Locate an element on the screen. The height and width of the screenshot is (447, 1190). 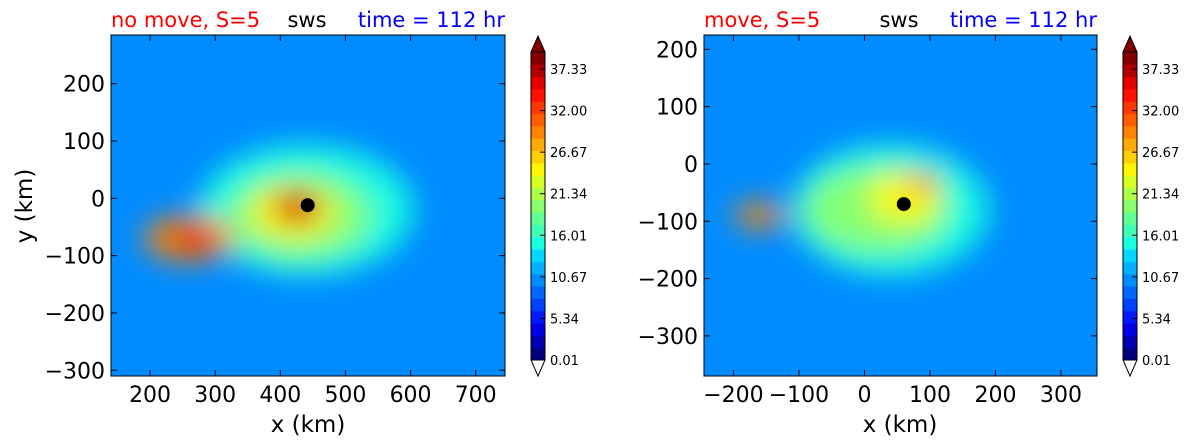
title-left-text: move, S=5 is located at coordinates (762, 20).